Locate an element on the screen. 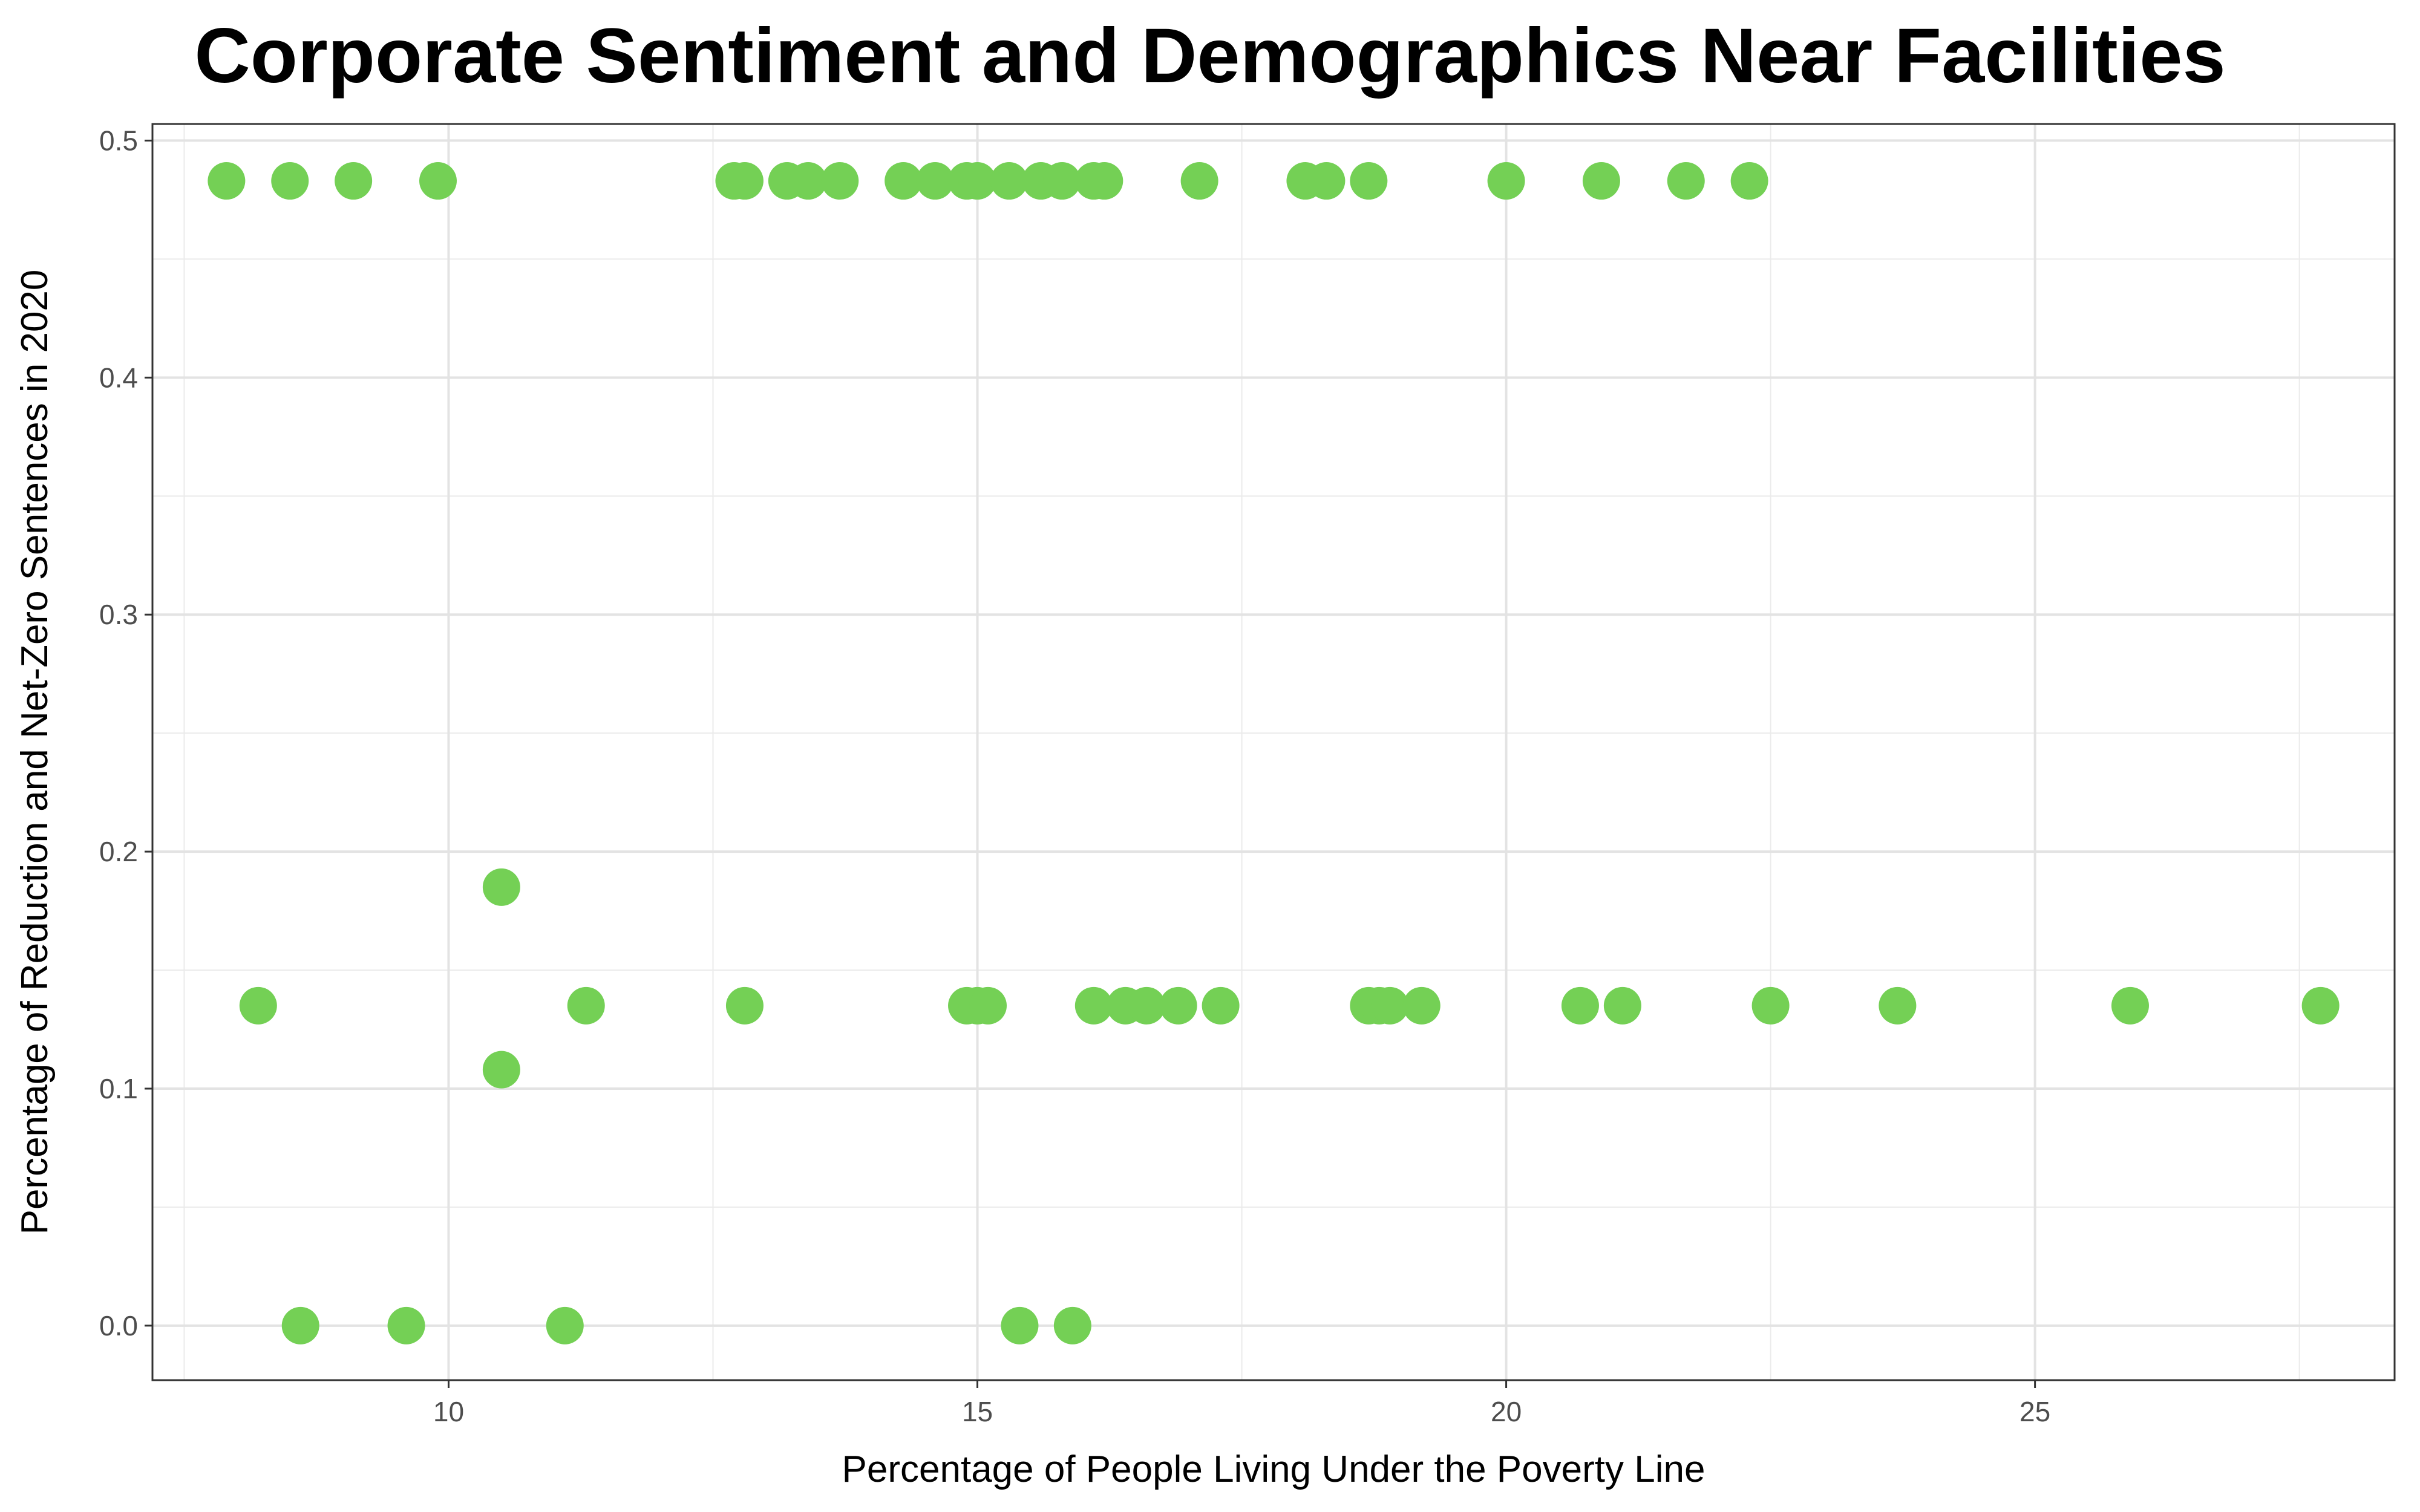 The height and width of the screenshot is (1512, 2420). y-tick-label: 0.5 is located at coordinates (118, 140).